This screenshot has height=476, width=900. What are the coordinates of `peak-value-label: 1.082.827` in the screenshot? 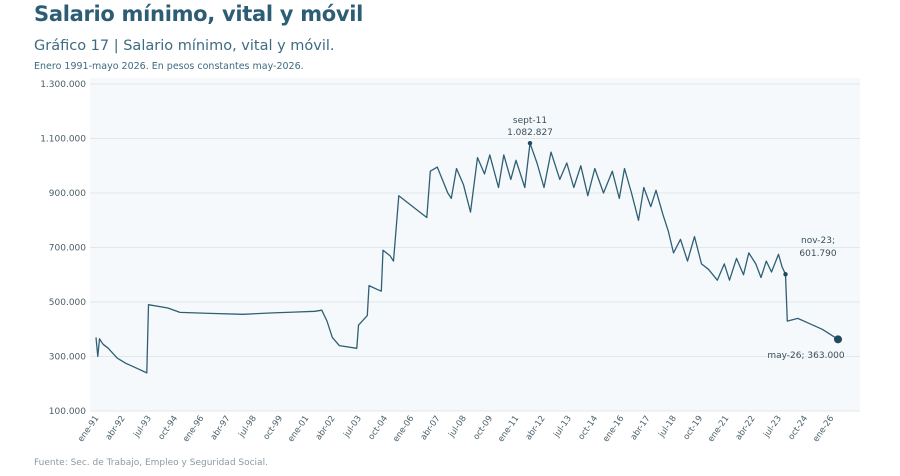 It's located at (530, 133).